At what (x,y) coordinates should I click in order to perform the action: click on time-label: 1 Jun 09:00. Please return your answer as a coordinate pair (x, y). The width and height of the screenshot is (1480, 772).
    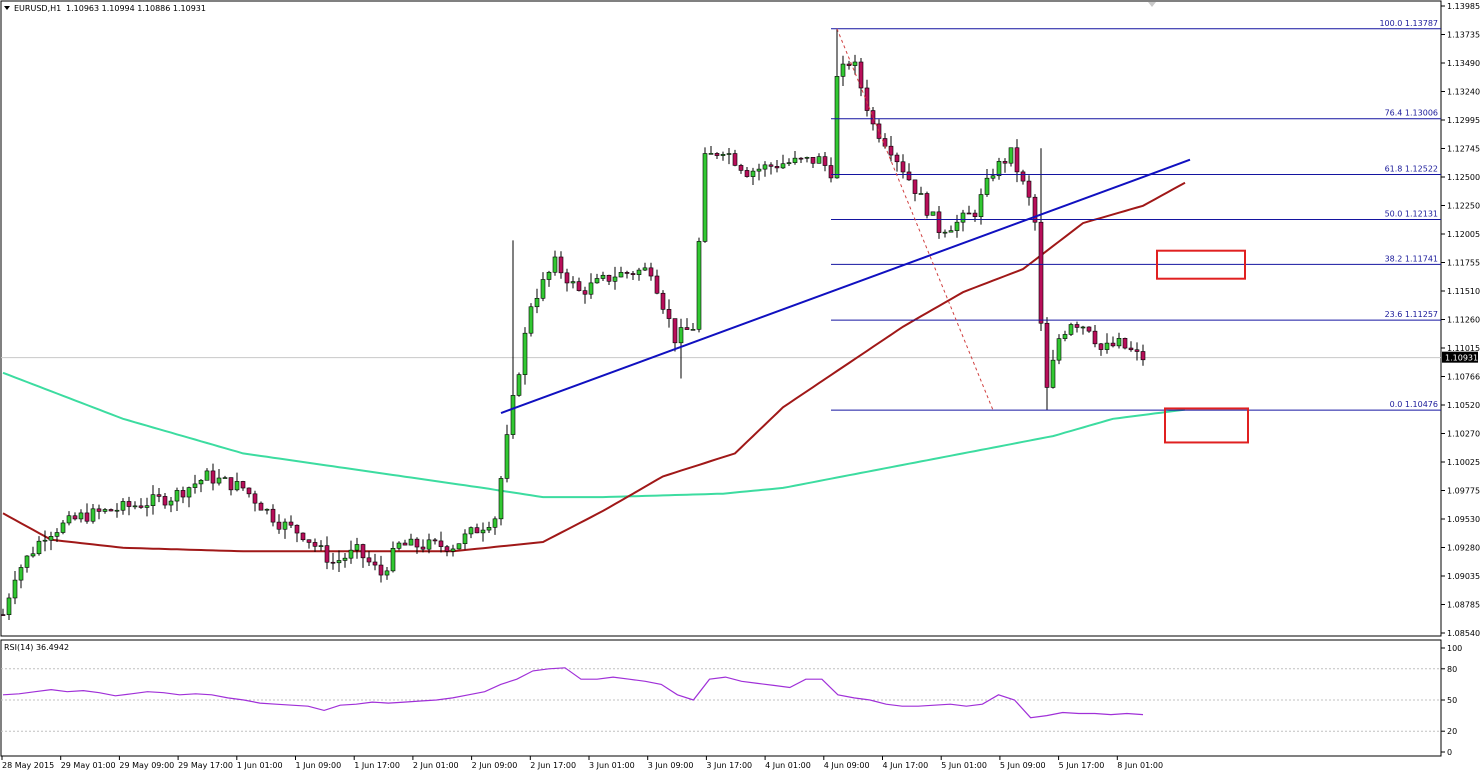
    Looking at the image, I should click on (319, 765).